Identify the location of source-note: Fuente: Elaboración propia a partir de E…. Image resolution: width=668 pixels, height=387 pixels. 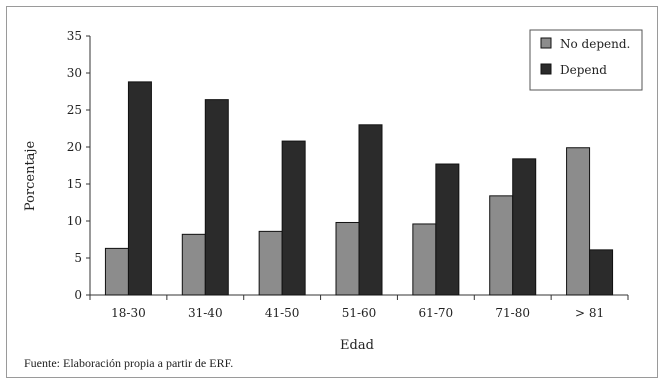
(129, 363).